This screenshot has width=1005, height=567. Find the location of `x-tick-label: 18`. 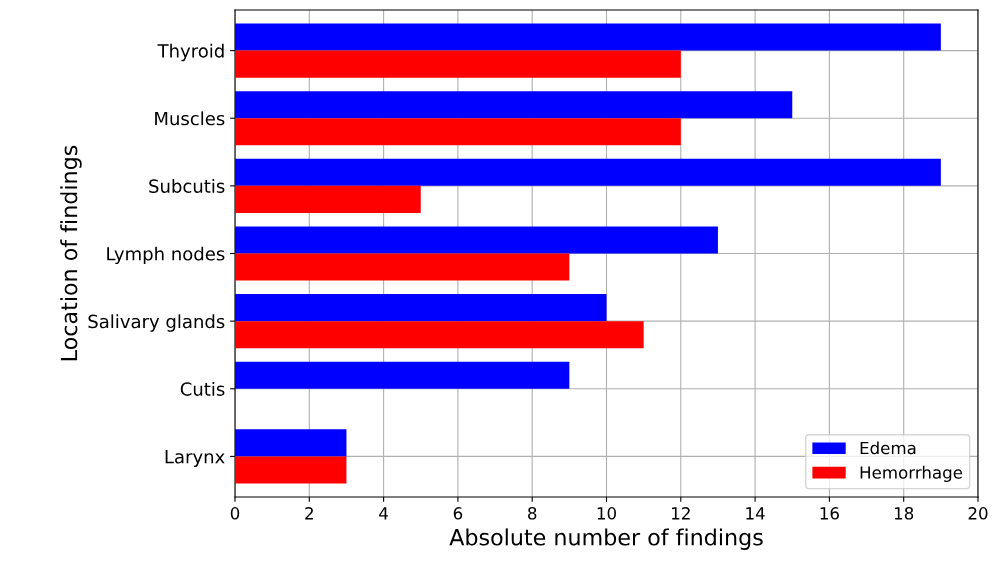

x-tick-label: 18 is located at coordinates (904, 513).